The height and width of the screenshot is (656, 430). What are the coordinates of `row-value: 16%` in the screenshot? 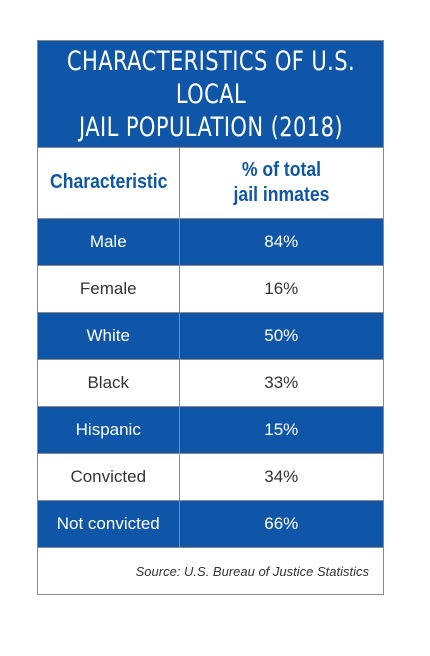 It's located at (281, 289).